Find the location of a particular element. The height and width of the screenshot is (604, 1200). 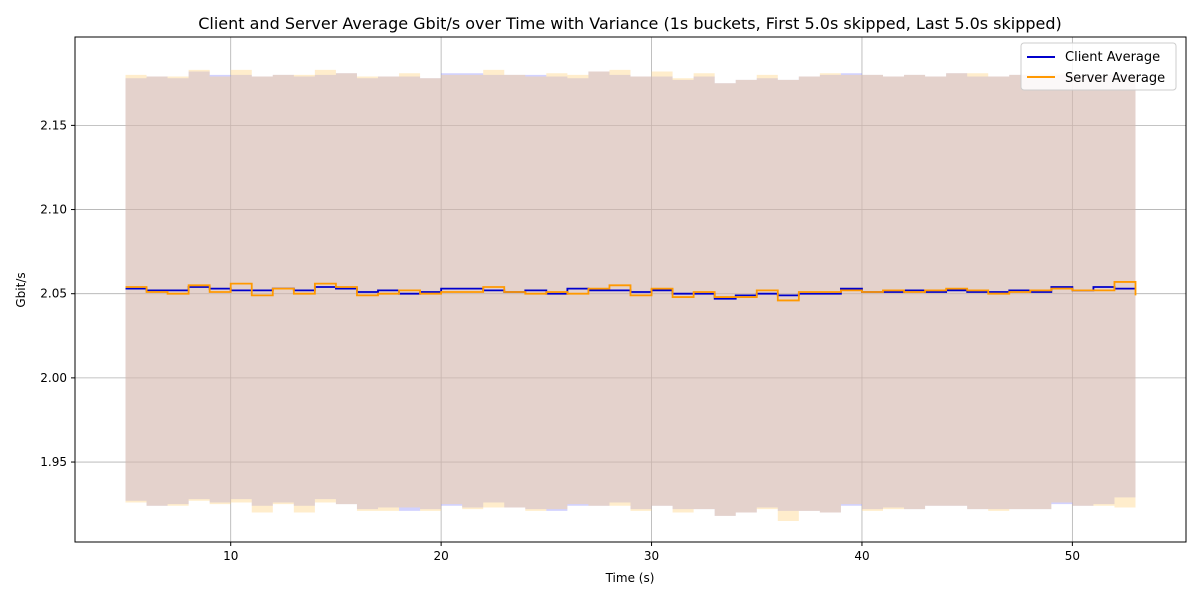

x-tick-label: 10 is located at coordinates (230, 556).